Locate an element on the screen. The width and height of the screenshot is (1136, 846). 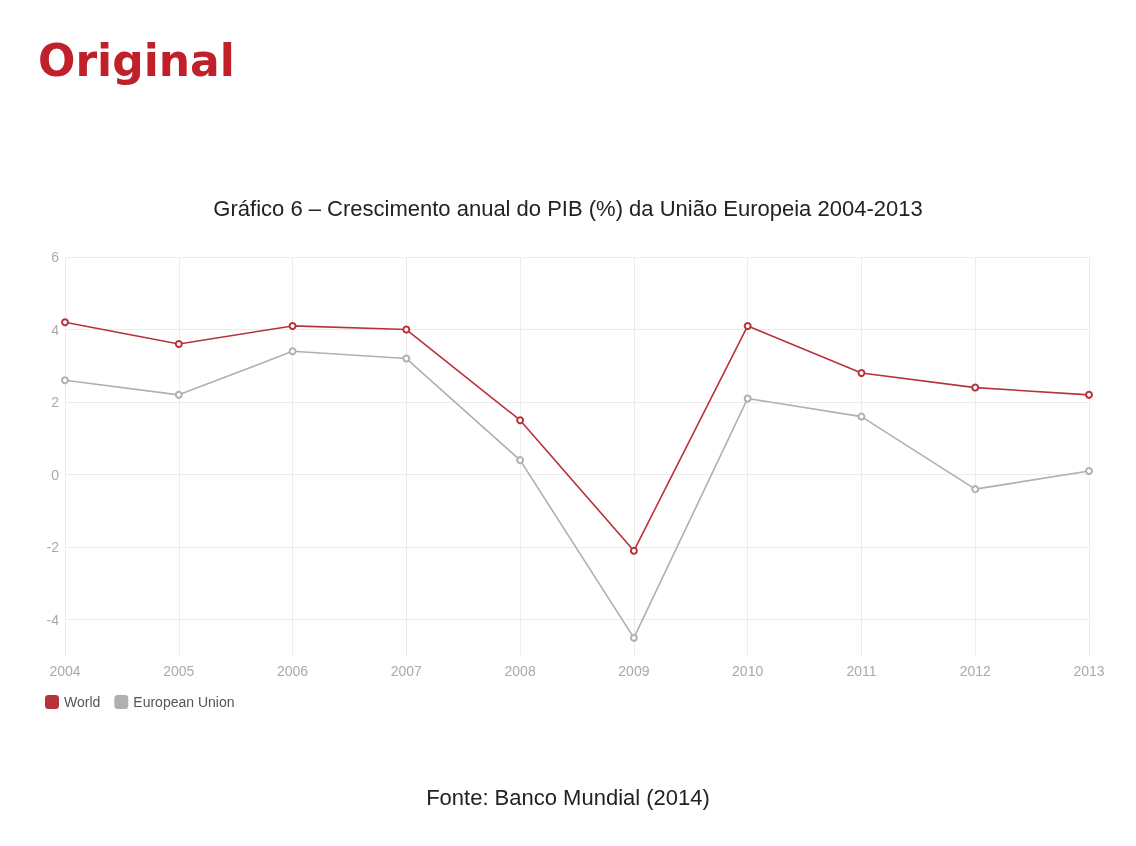
x-tick-label: 2005 is located at coordinates (179, 671).